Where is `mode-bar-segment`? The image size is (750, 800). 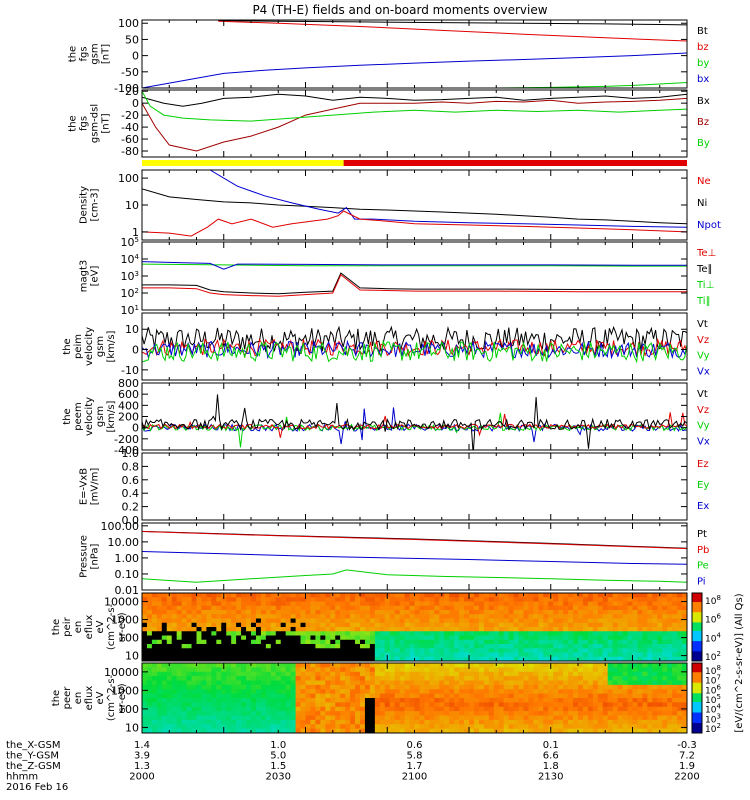
mode-bar-segment is located at coordinates (515, 163).